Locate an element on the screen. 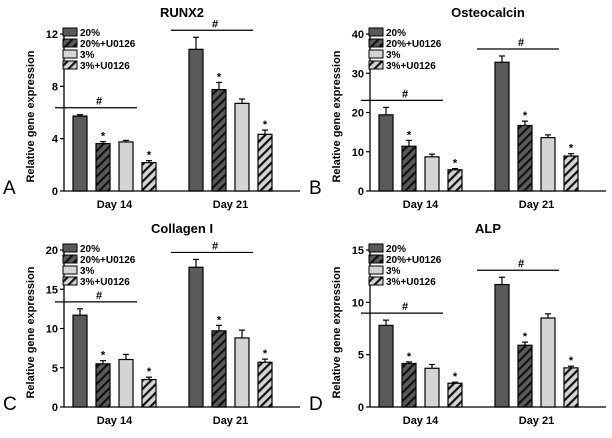 Image resolution: width=612 pixels, height=438 pixels. chart-title: Collagen I is located at coordinates (182, 228).